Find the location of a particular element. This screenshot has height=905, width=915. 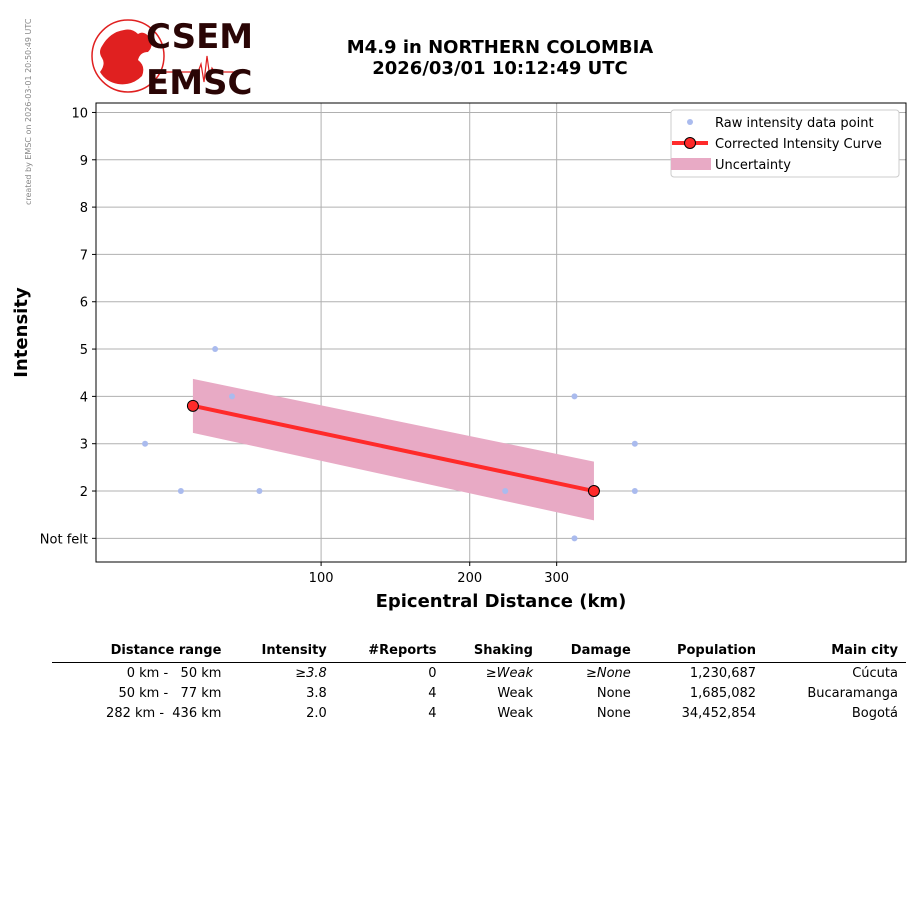

legend-raw-marker is located at coordinates (690, 122).